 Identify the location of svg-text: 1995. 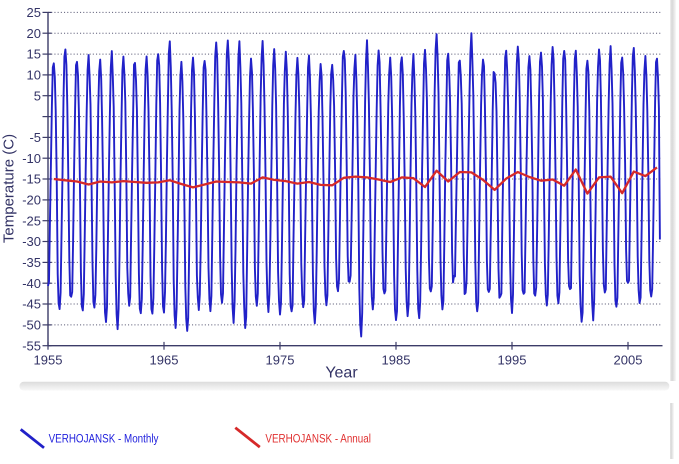
(512, 360).